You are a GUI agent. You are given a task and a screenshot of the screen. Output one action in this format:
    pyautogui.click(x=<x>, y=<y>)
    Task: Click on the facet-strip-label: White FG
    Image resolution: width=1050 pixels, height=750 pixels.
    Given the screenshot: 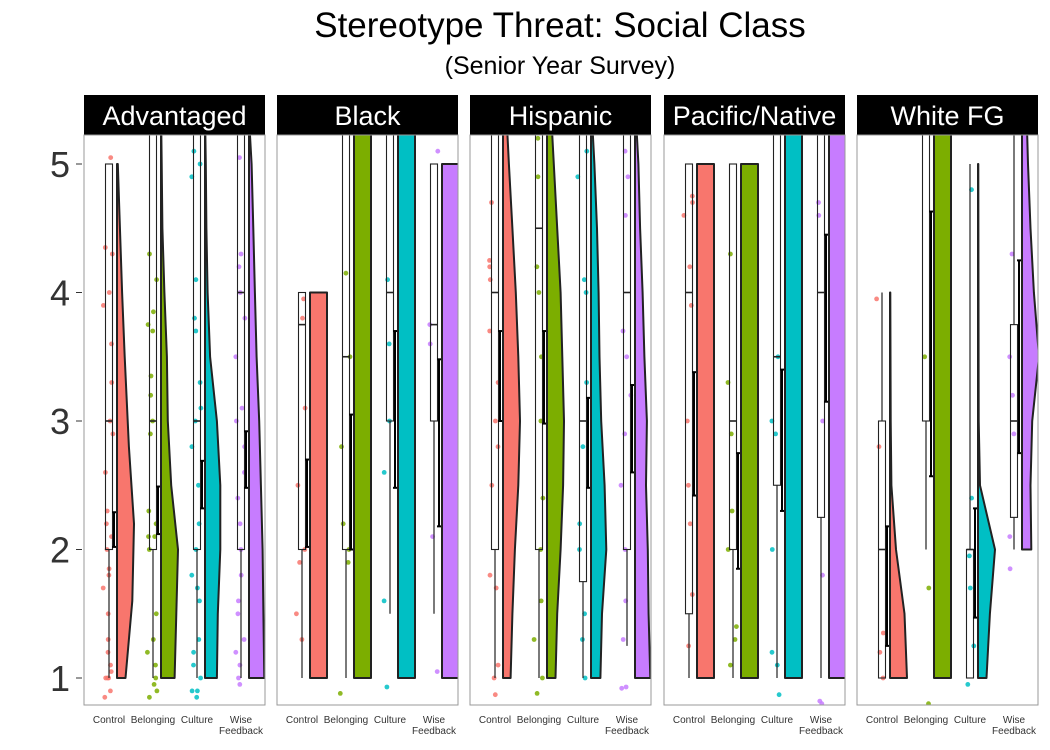 What is the action you would take?
    pyautogui.click(x=947, y=116)
    